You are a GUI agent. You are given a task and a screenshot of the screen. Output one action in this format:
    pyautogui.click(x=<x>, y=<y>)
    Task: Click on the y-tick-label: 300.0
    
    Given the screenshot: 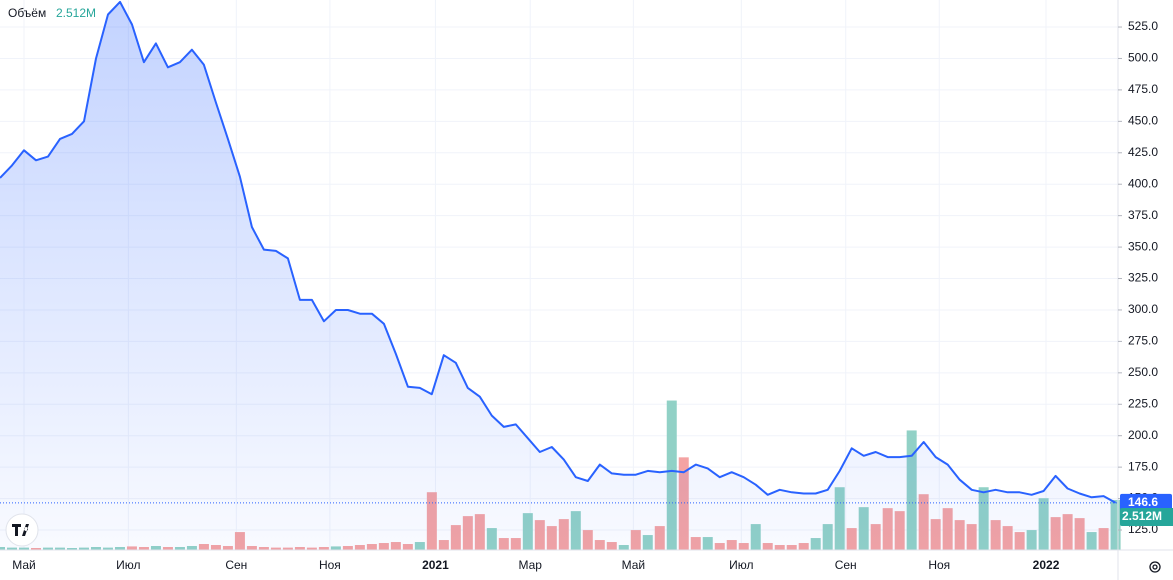 What is the action you would take?
    pyautogui.click(x=1143, y=309)
    